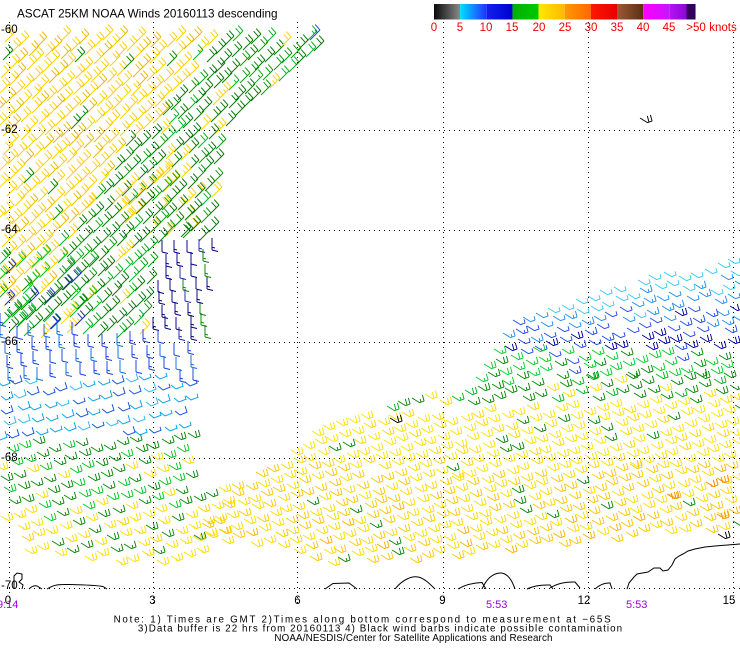  What do you see at coordinates (460, 28) in the screenshot?
I see `svg-text: 5` at bounding box center [460, 28].